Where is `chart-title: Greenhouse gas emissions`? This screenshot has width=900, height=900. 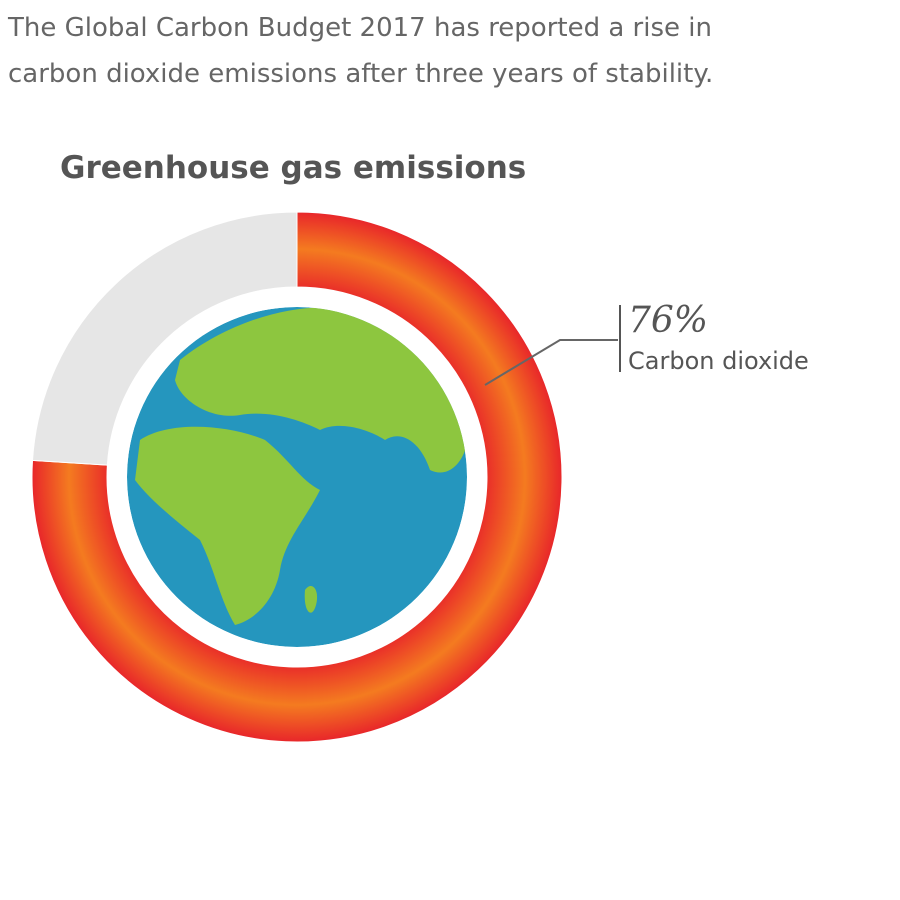
chart-title: Greenhouse gas emissions is located at coordinates (293, 168).